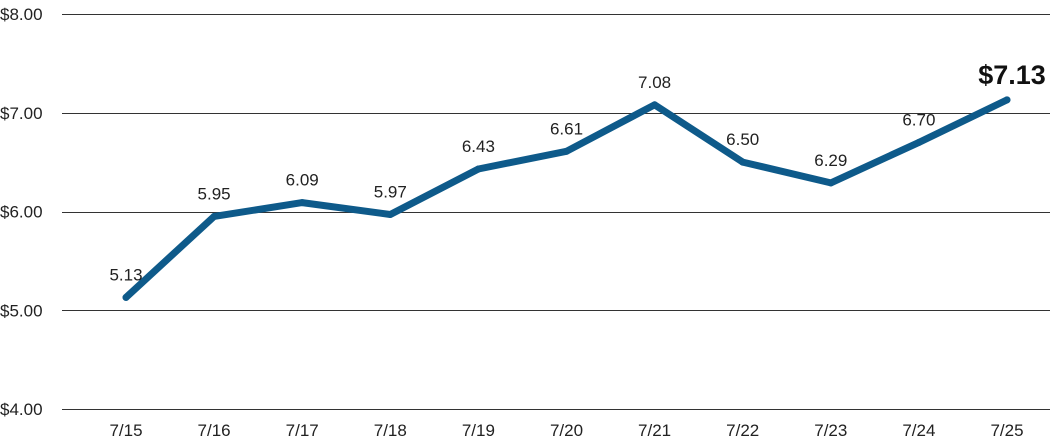  Describe the element at coordinates (21, 14) in the screenshot. I see `y-tick-label: $8.00` at that location.